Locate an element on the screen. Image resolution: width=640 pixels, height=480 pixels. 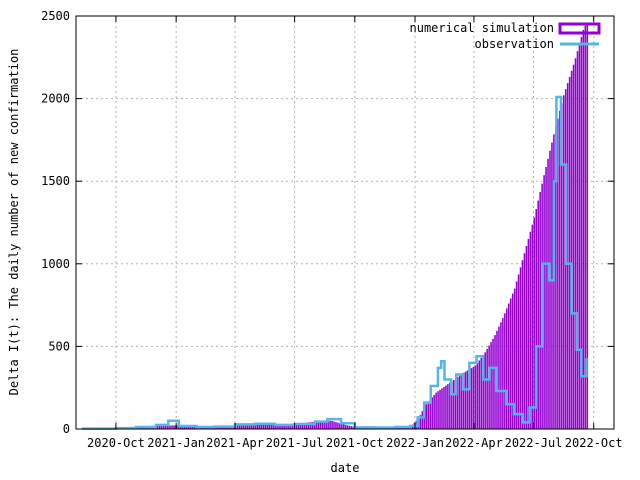
x-tick-label: 2022-Apr is located at coordinates (474, 443).